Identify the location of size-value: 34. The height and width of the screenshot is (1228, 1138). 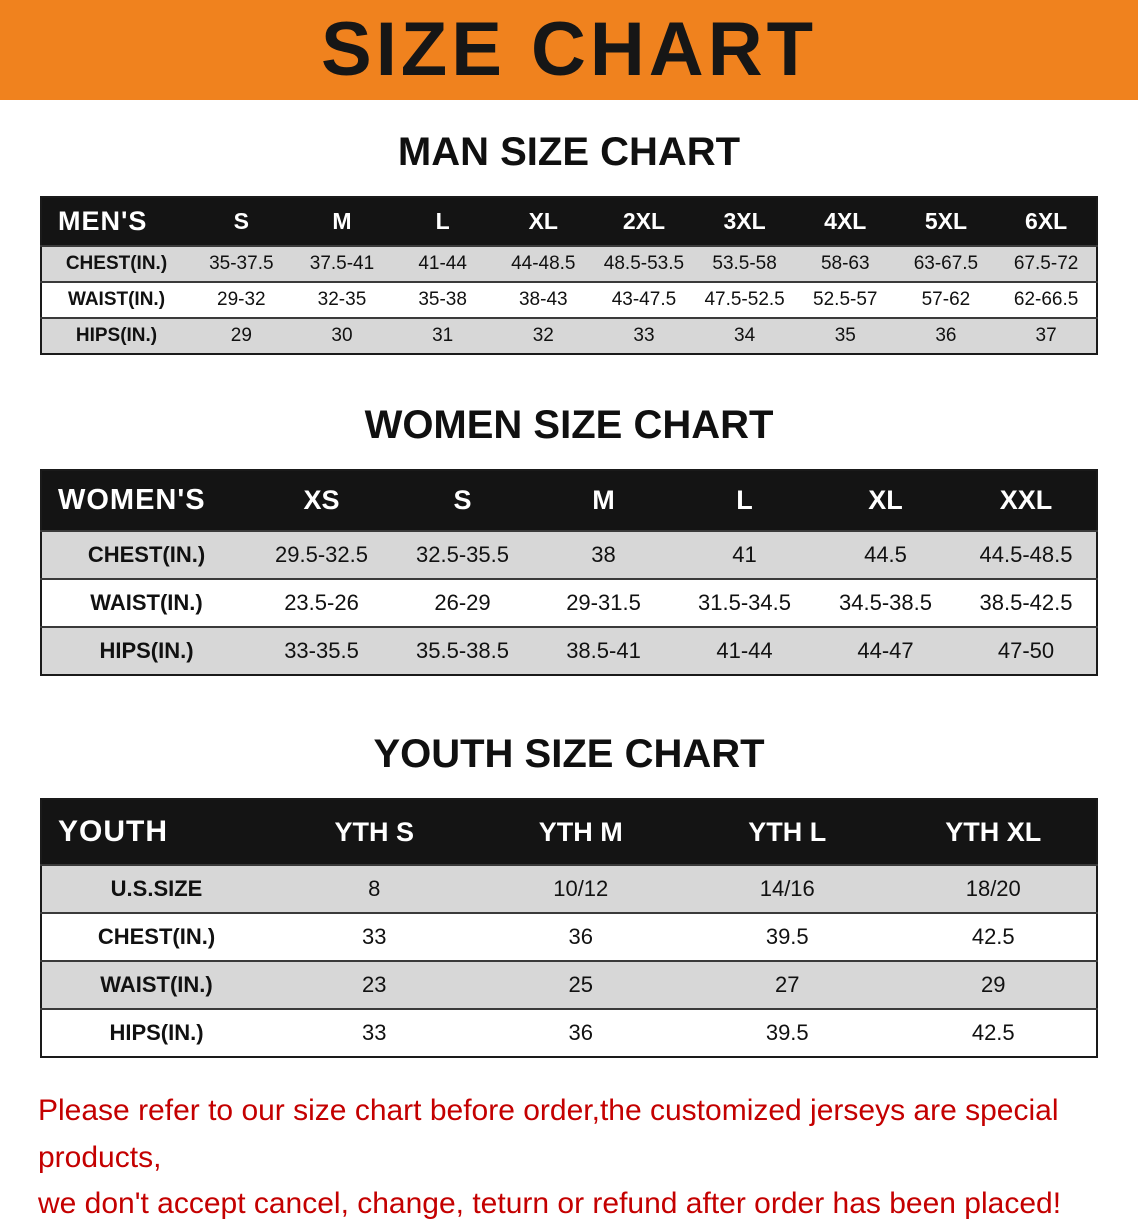
(744, 335).